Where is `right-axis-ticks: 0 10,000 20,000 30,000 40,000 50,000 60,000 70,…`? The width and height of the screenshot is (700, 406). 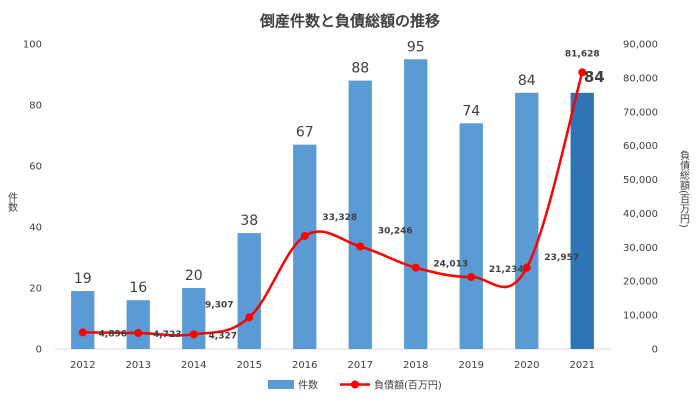
right-axis-ticks: 0 10,000 20,000 30,000 40,000 50,000 60,000 70,… is located at coordinates (640, 198).